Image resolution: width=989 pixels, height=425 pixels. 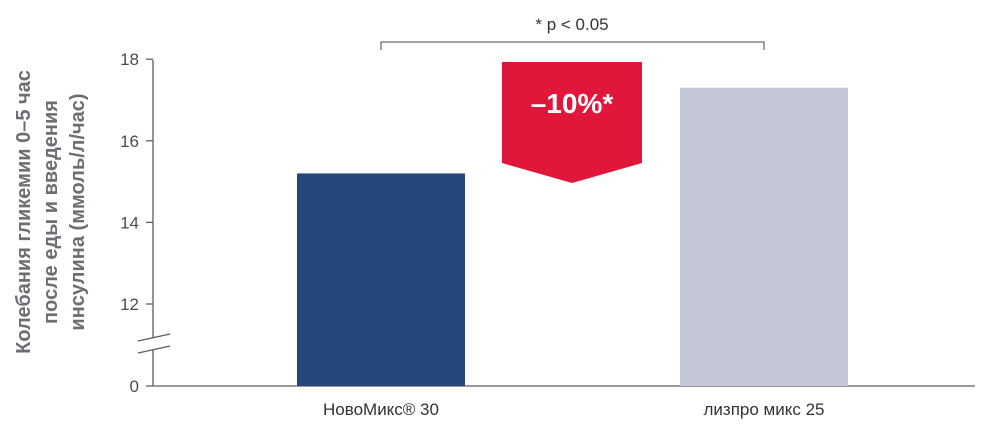 What do you see at coordinates (573, 409) in the screenshot?
I see `category-labels: НовоМикс® 30 лизпро микс 25` at bounding box center [573, 409].